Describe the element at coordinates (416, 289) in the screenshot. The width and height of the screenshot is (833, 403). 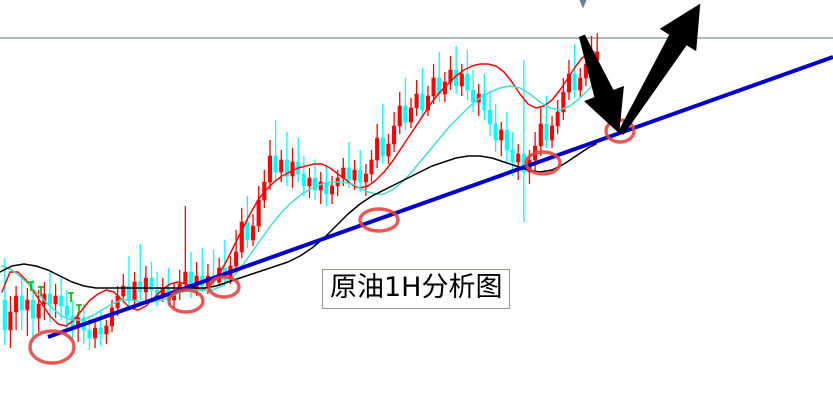
I see `chart-title-label: 原油1H分析图` at that location.